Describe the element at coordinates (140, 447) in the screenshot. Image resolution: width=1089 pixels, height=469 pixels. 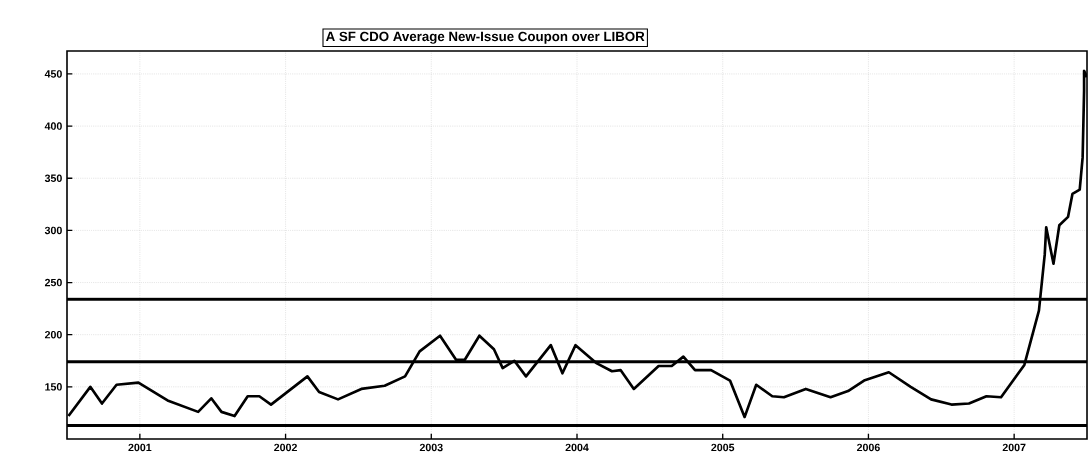
I see `x-tick-label: 2001` at that location.